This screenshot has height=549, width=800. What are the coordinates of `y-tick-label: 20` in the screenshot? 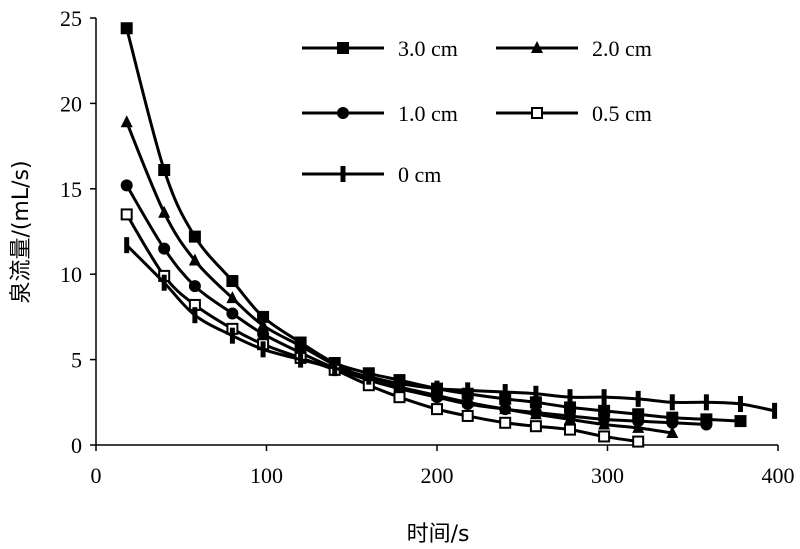 It's located at (71, 103).